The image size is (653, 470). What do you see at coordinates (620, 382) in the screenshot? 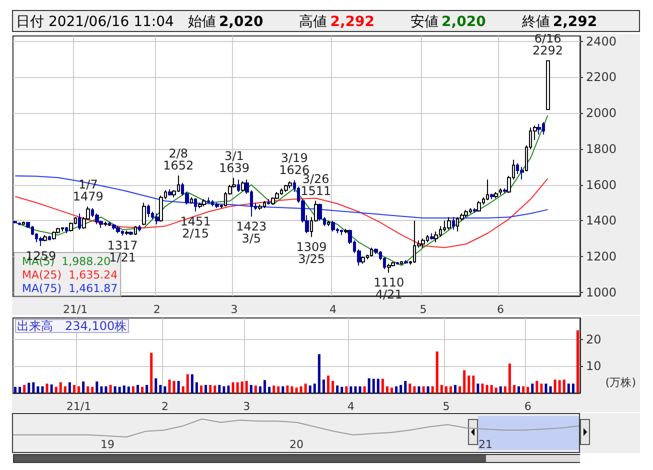
I see `y-axis-title: (万株)` at bounding box center [620, 382].